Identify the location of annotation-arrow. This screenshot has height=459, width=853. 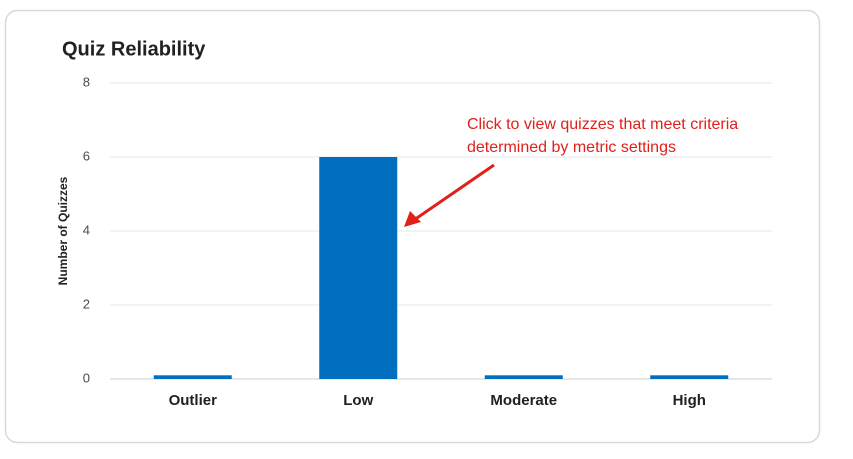
(454, 192).